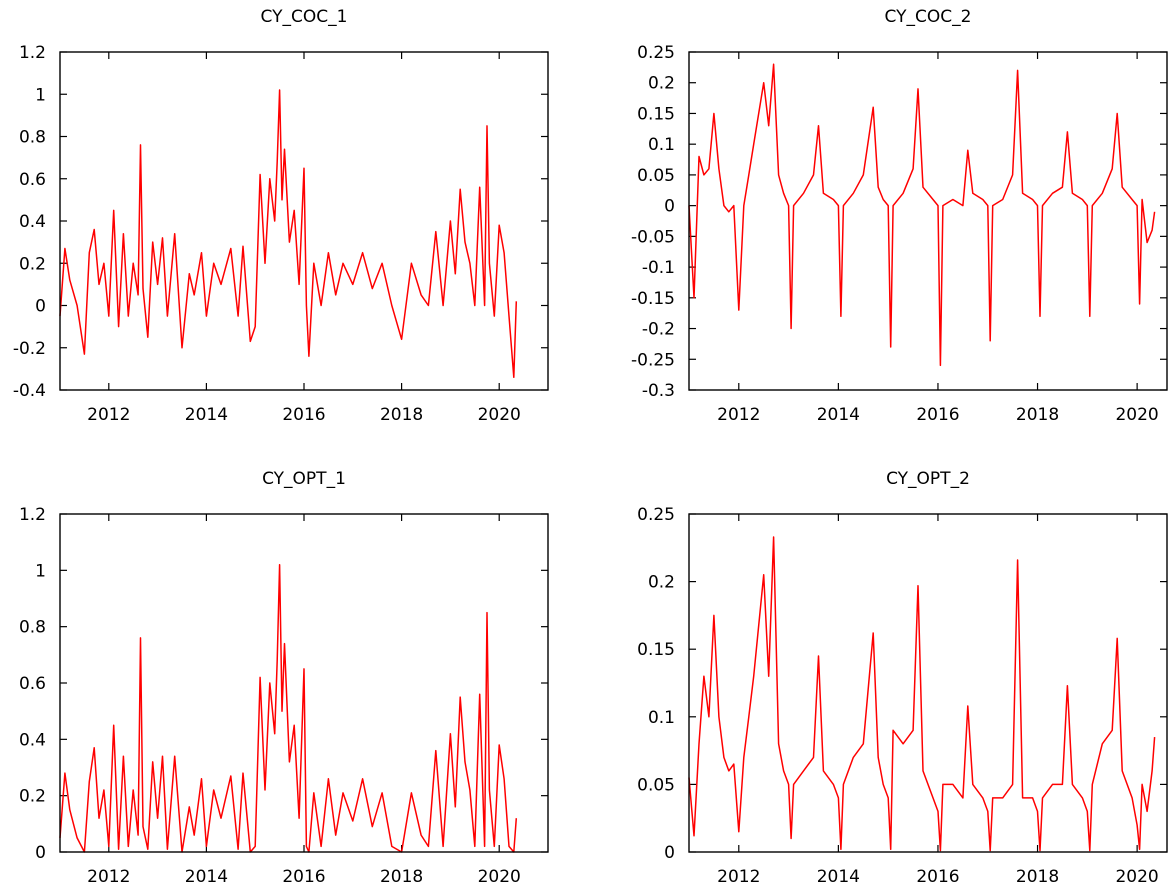  I want to click on y-tick-label: -0.3, so click(658, 391).